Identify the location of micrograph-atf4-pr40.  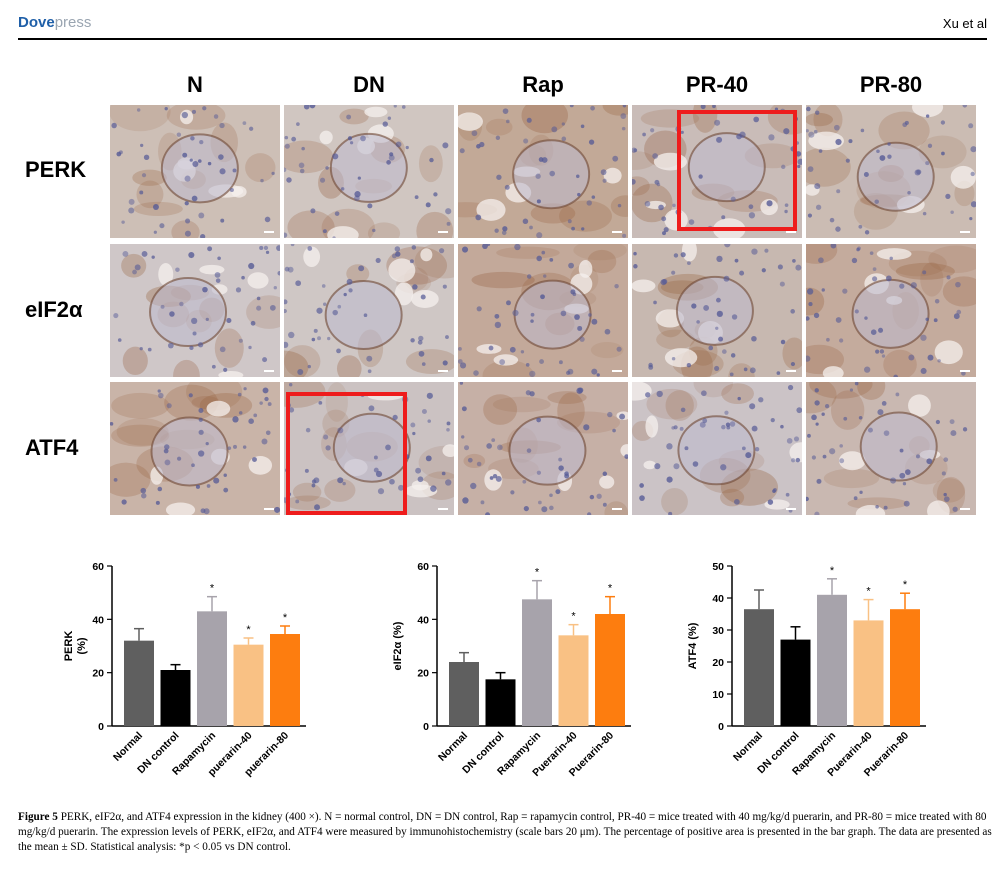
(717, 448).